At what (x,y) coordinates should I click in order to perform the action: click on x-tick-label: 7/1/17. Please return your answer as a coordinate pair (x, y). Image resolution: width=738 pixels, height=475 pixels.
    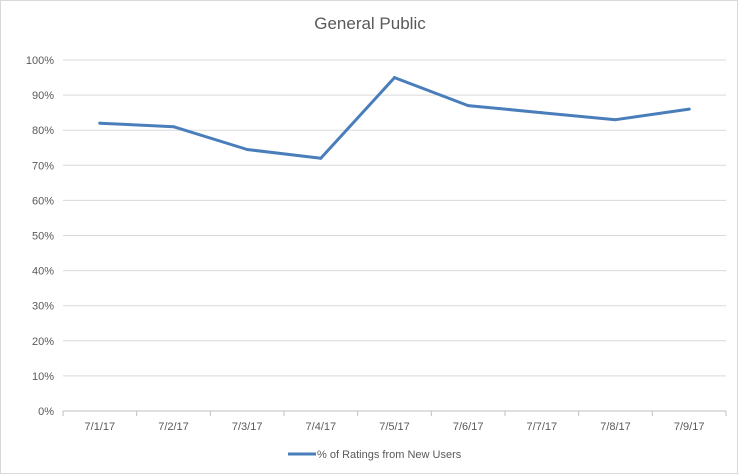
    Looking at the image, I should click on (100, 427).